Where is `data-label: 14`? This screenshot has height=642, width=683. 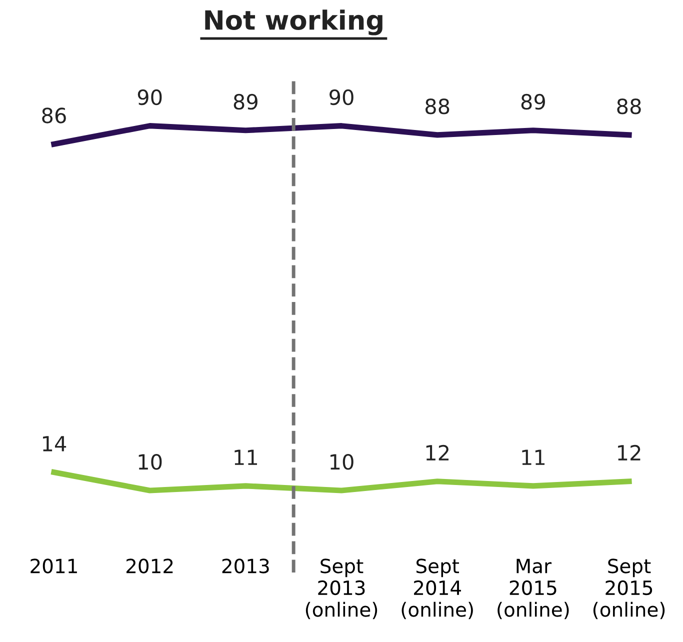 data-label: 14 is located at coordinates (54, 444).